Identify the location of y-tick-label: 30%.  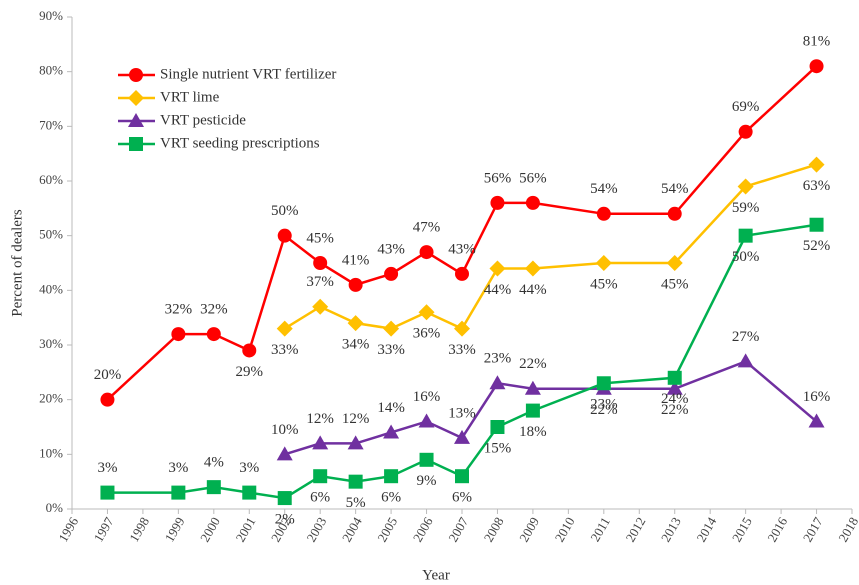
(51, 343).